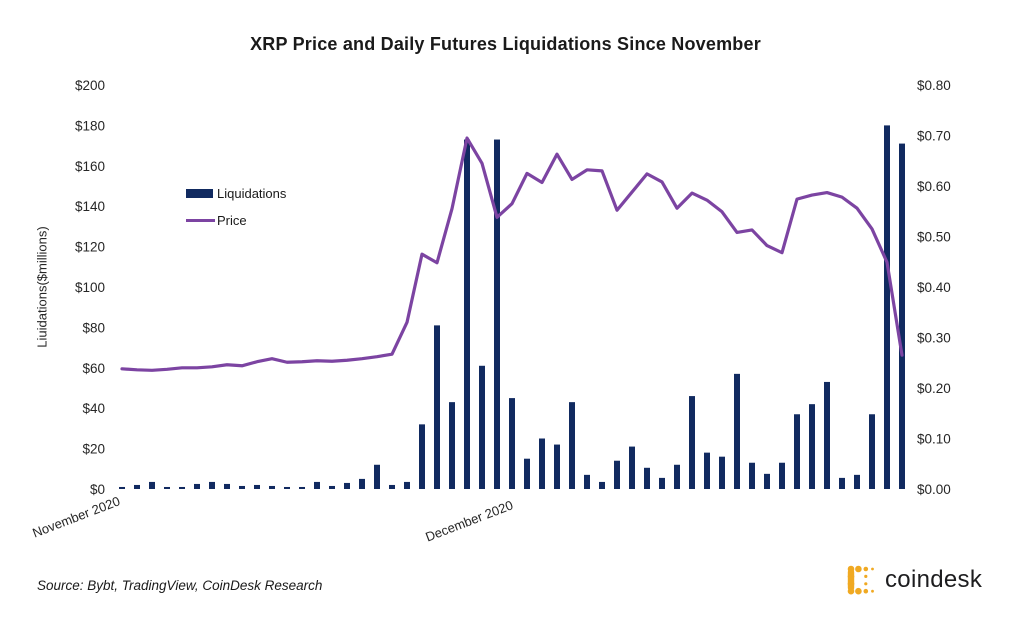 Image resolution: width=1011 pixels, height=626 pixels. Describe the element at coordinates (934, 287) in the screenshot. I see `svg-text: $0.40` at that location.